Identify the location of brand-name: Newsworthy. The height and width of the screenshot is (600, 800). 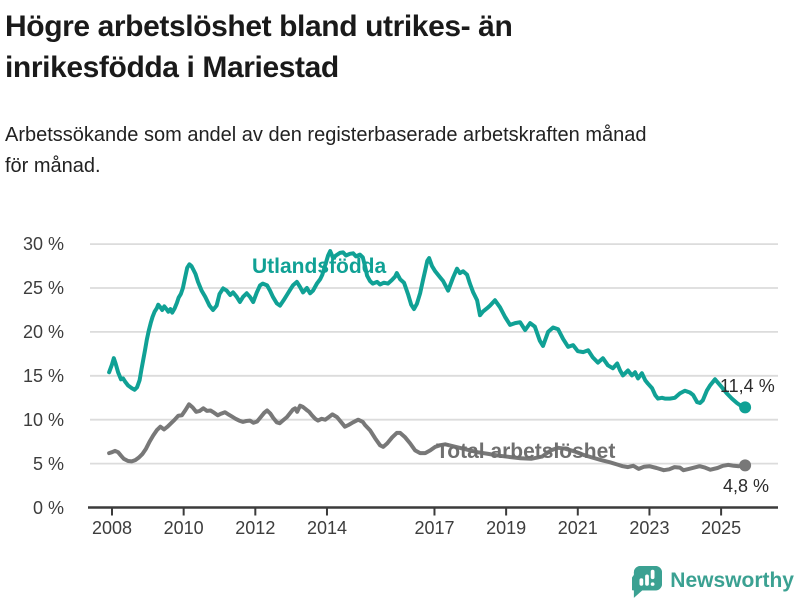
(732, 580).